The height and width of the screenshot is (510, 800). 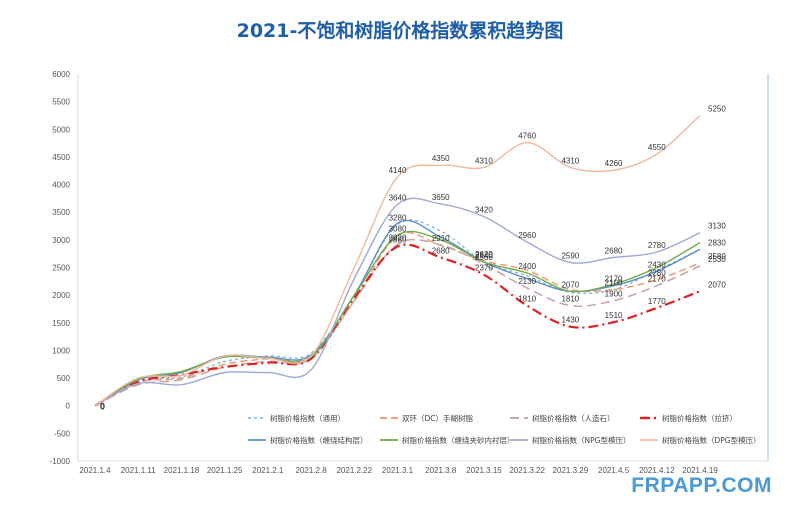 I want to click on y-tick-label: 0, so click(x=68, y=406).